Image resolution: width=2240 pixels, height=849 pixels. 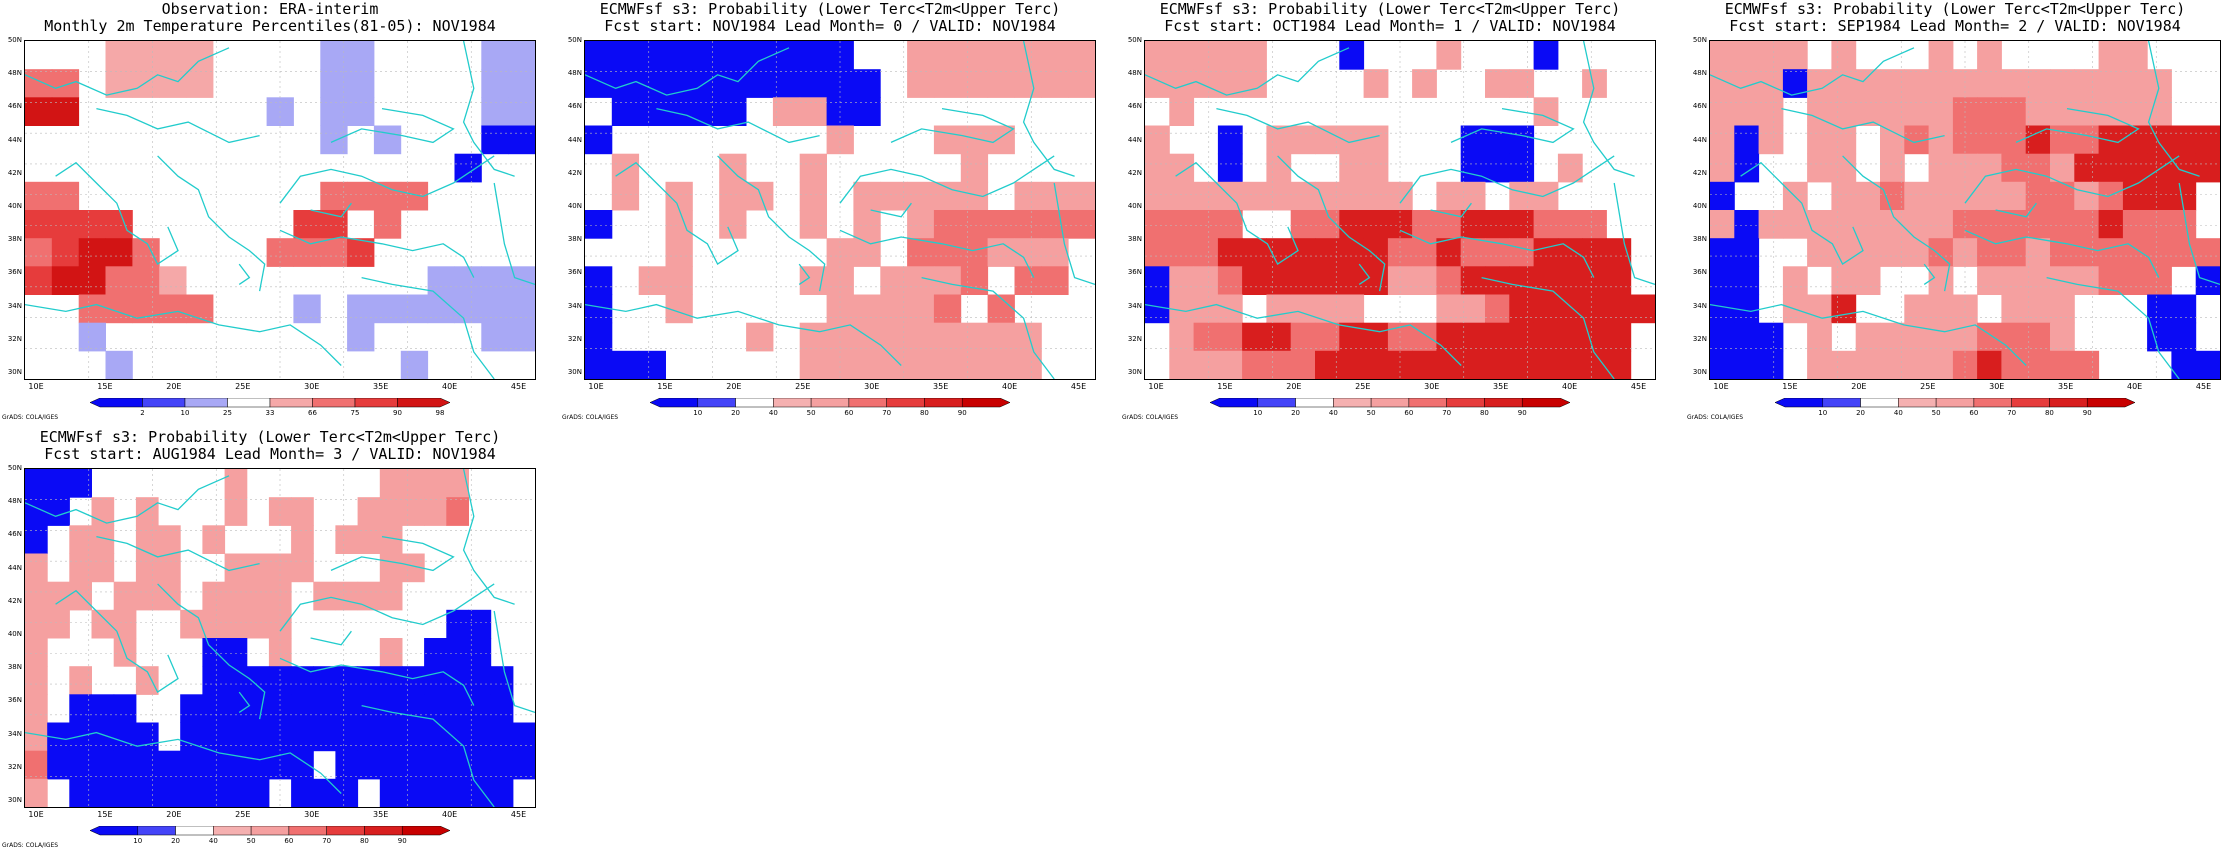 I want to click on y-tick-label: 44N, so click(x=1699, y=139).